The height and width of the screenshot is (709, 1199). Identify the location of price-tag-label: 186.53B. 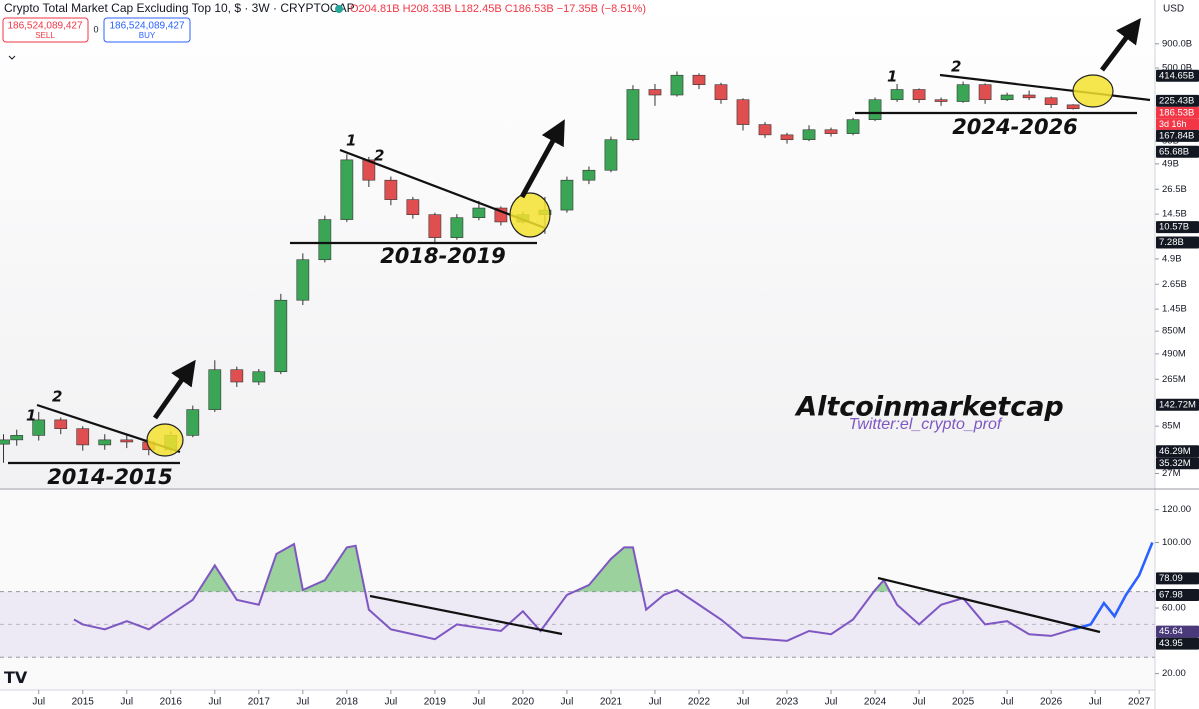
(1176, 112).